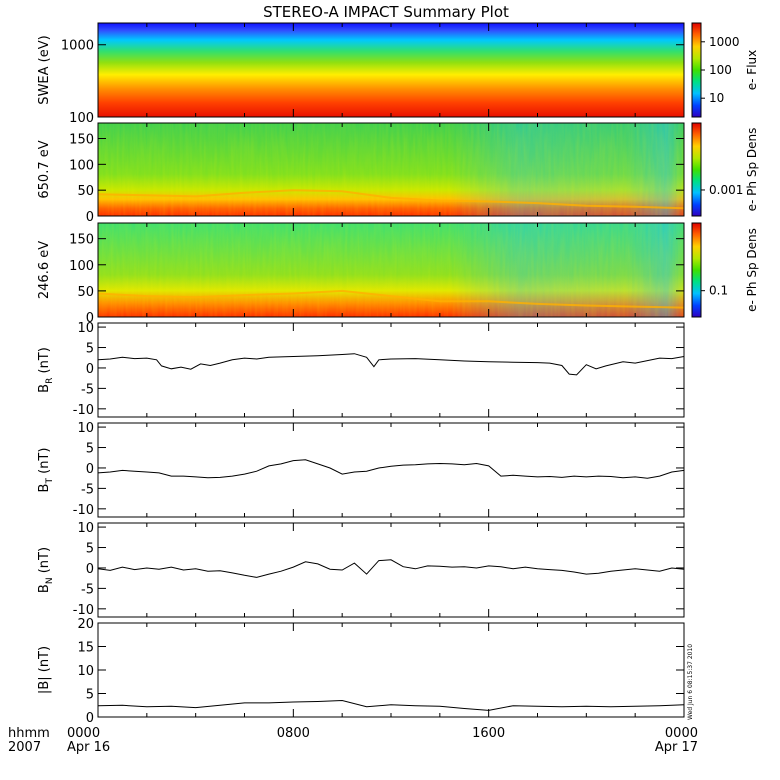 The image size is (780, 780). What do you see at coordinates (718, 291) in the screenshot?
I see `colorbar-tick-label: 0.1` at bounding box center [718, 291].